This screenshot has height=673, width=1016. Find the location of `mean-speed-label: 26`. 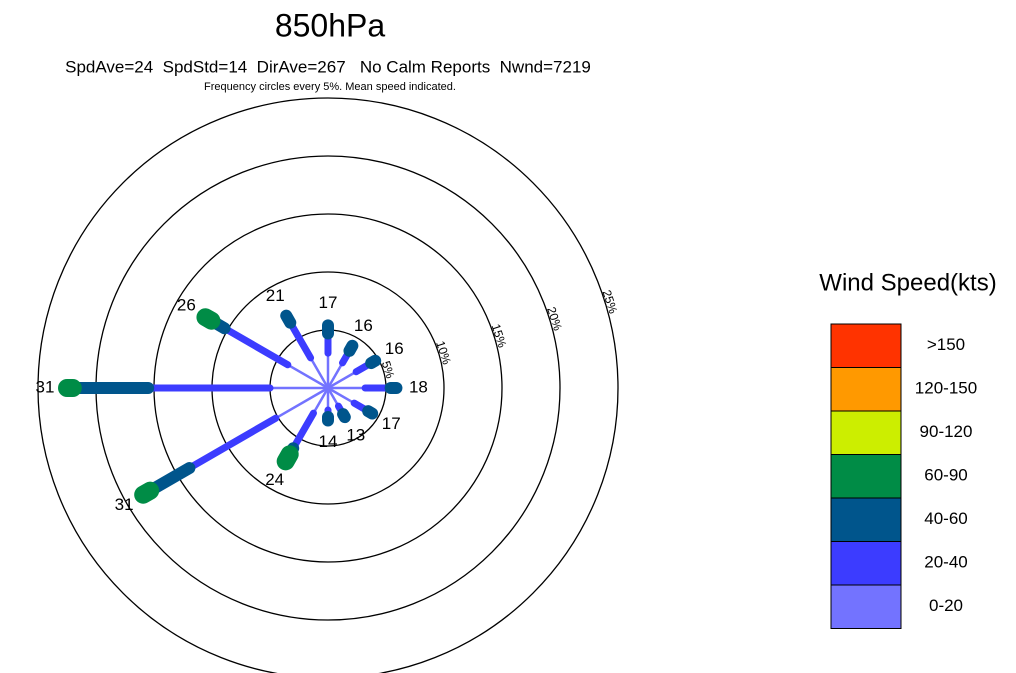

mean-speed-label: 26 is located at coordinates (186, 305).